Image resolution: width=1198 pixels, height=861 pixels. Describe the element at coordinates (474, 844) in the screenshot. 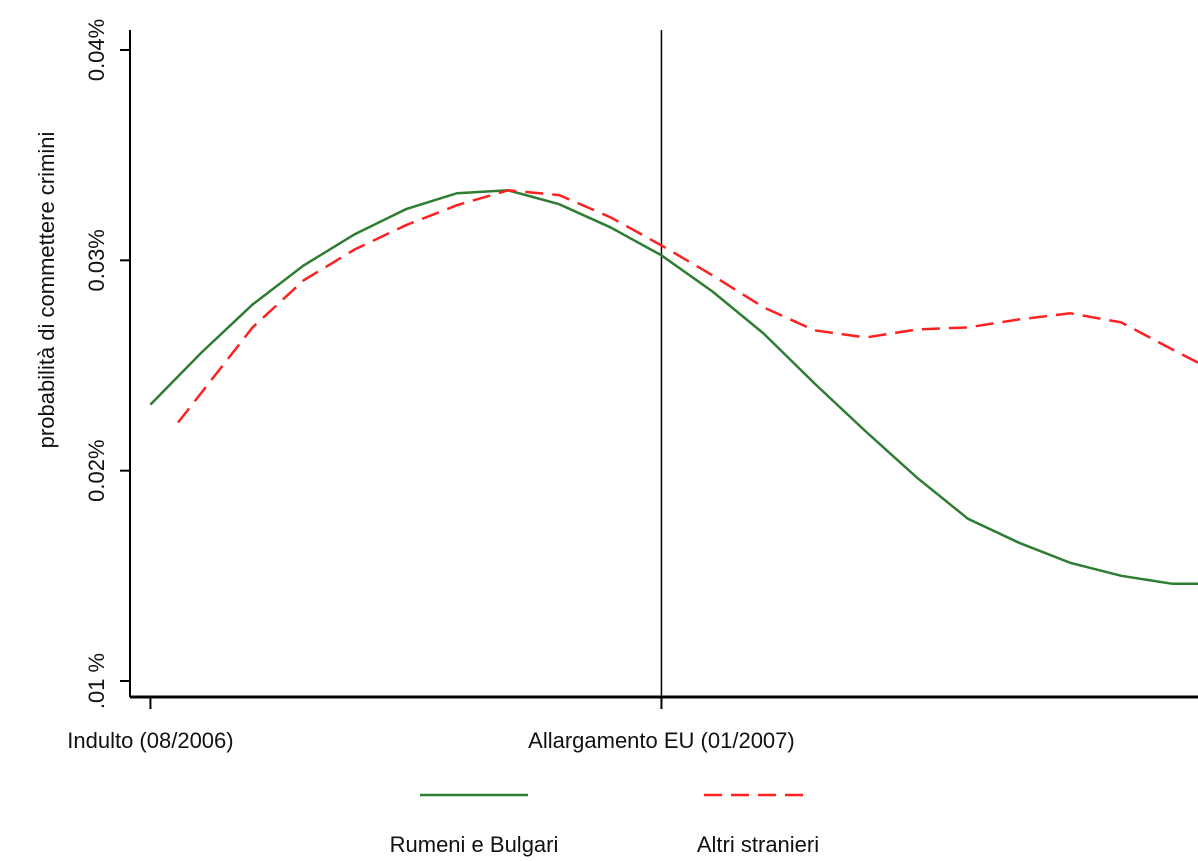

I see `legend-label: Rumeni e Bulgari` at that location.